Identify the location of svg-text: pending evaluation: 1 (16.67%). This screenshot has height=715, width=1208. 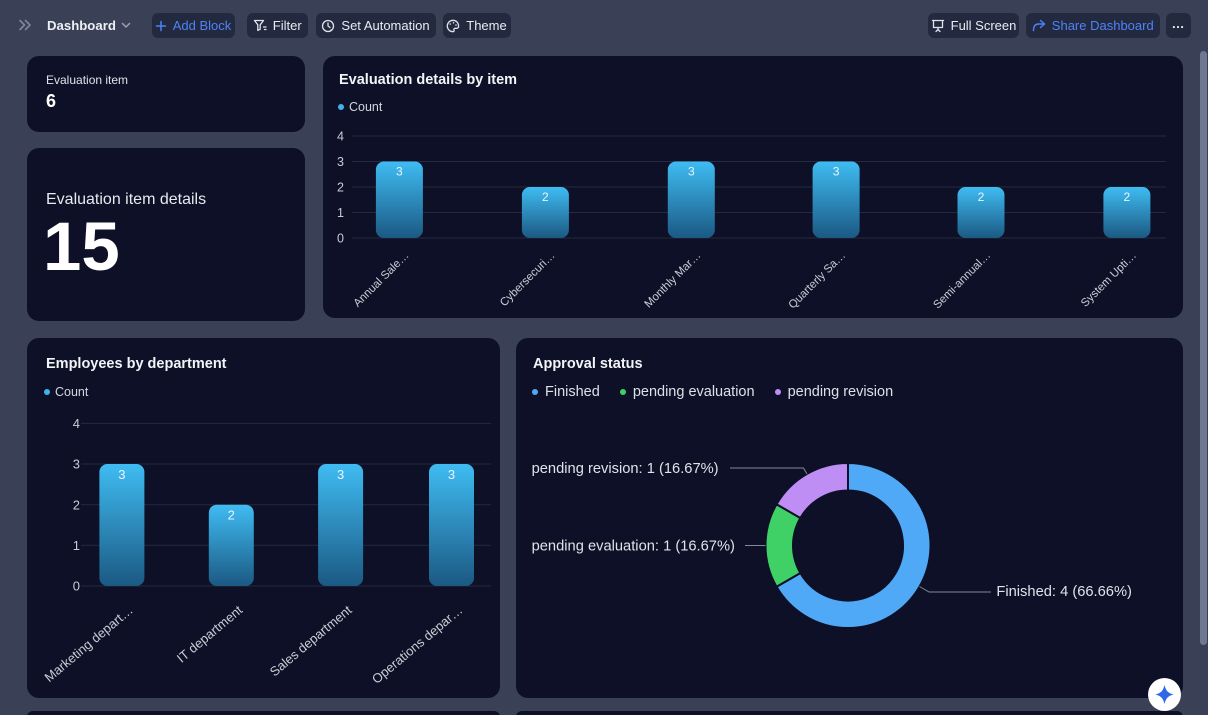
(633, 547).